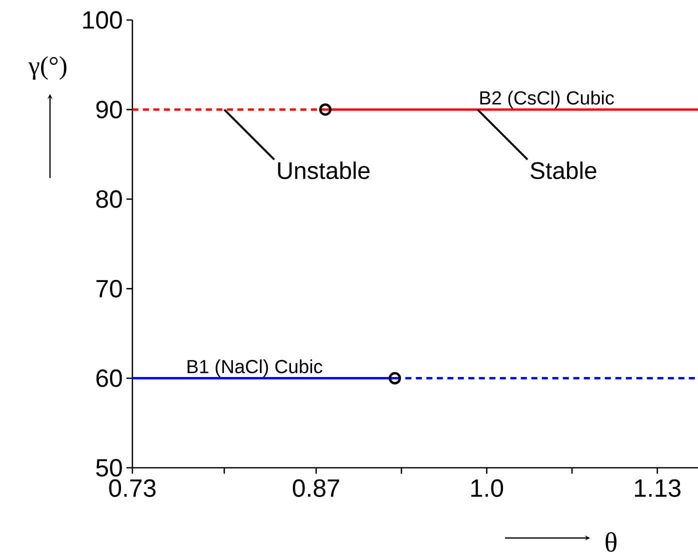 This screenshot has height=556, width=698. What do you see at coordinates (657, 488) in the screenshot?
I see `x-tick-label: 1.13` at bounding box center [657, 488].